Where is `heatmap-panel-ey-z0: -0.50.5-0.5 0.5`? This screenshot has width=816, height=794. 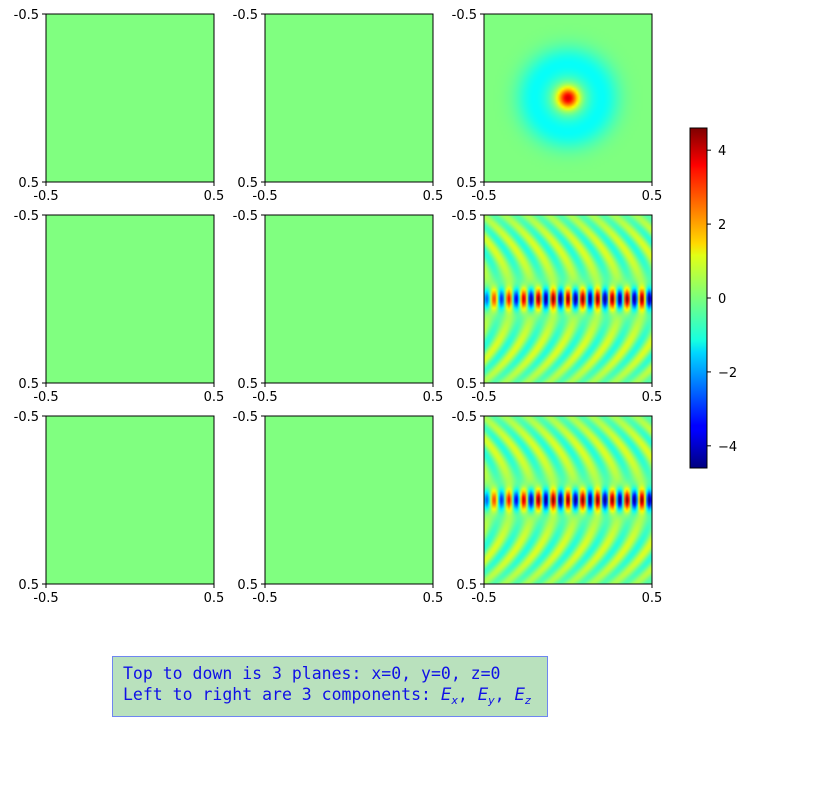 heatmap-panel-ey-z0: -0.50.5-0.5 0.5 is located at coordinates (338, 508).